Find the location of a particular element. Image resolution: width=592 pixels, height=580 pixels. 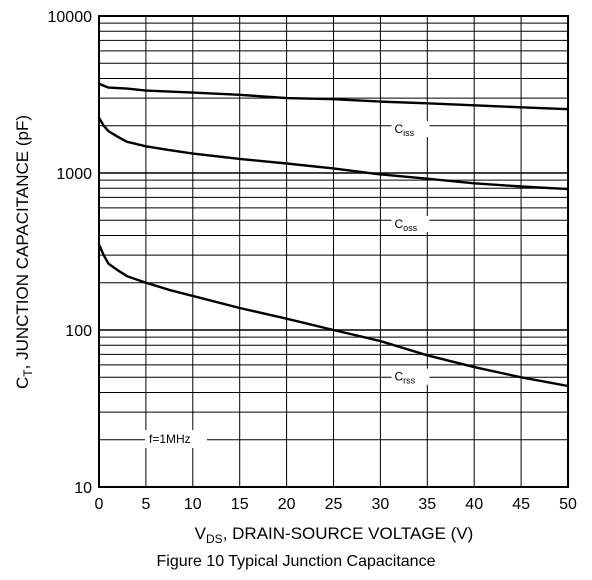

figure-caption: Figure 10 Typical Junction Capacitance is located at coordinates (296, 561).